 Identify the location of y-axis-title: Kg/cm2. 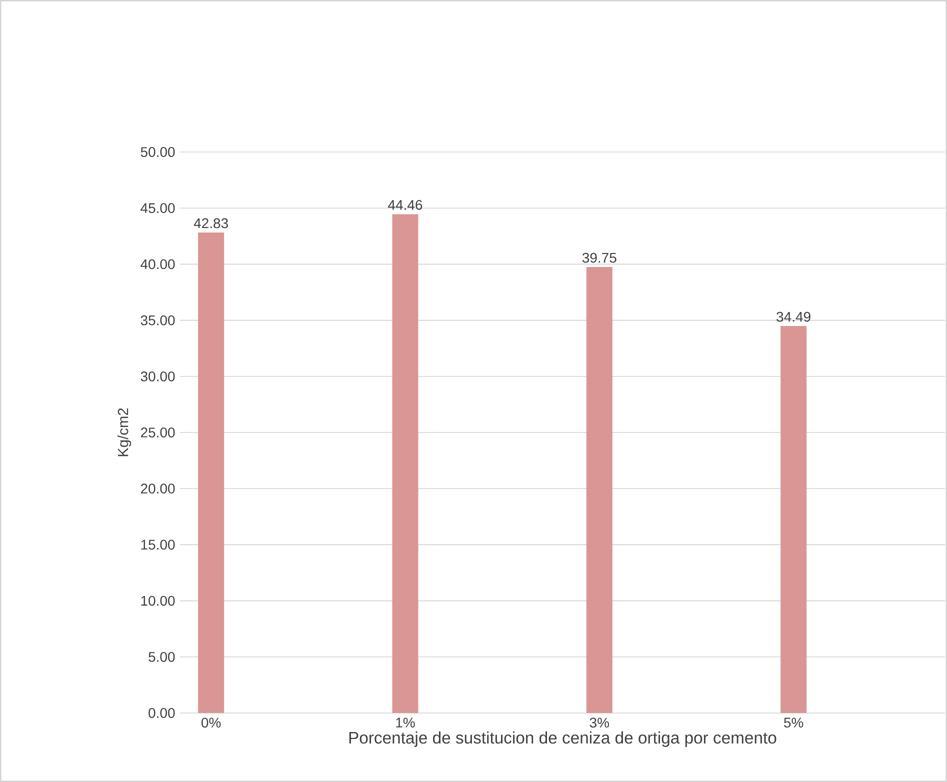
(124, 432).